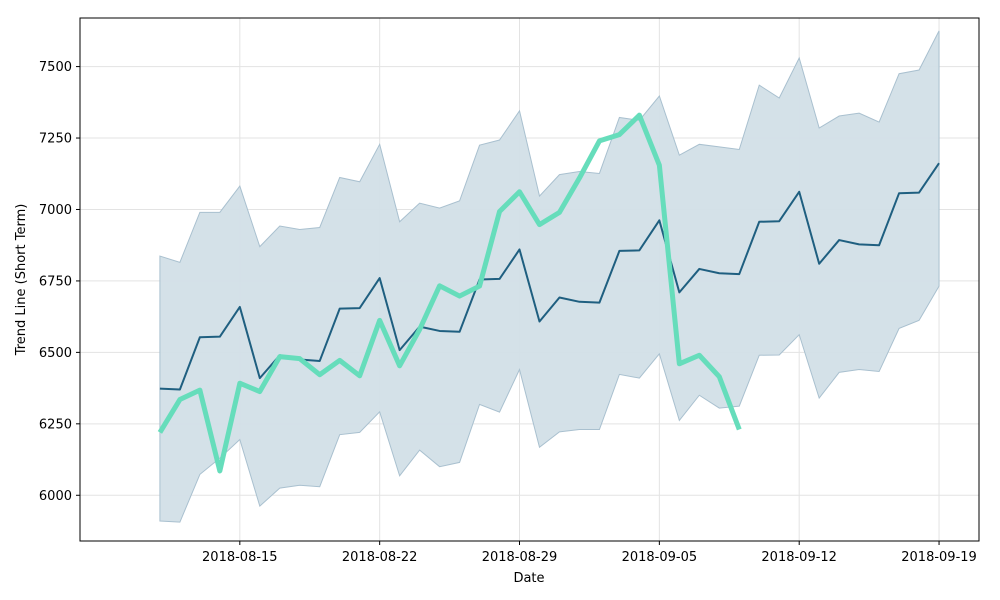 The height and width of the screenshot is (600, 1000). What do you see at coordinates (240, 557) in the screenshot?
I see `x-tick-label: 2018-08-15` at bounding box center [240, 557].